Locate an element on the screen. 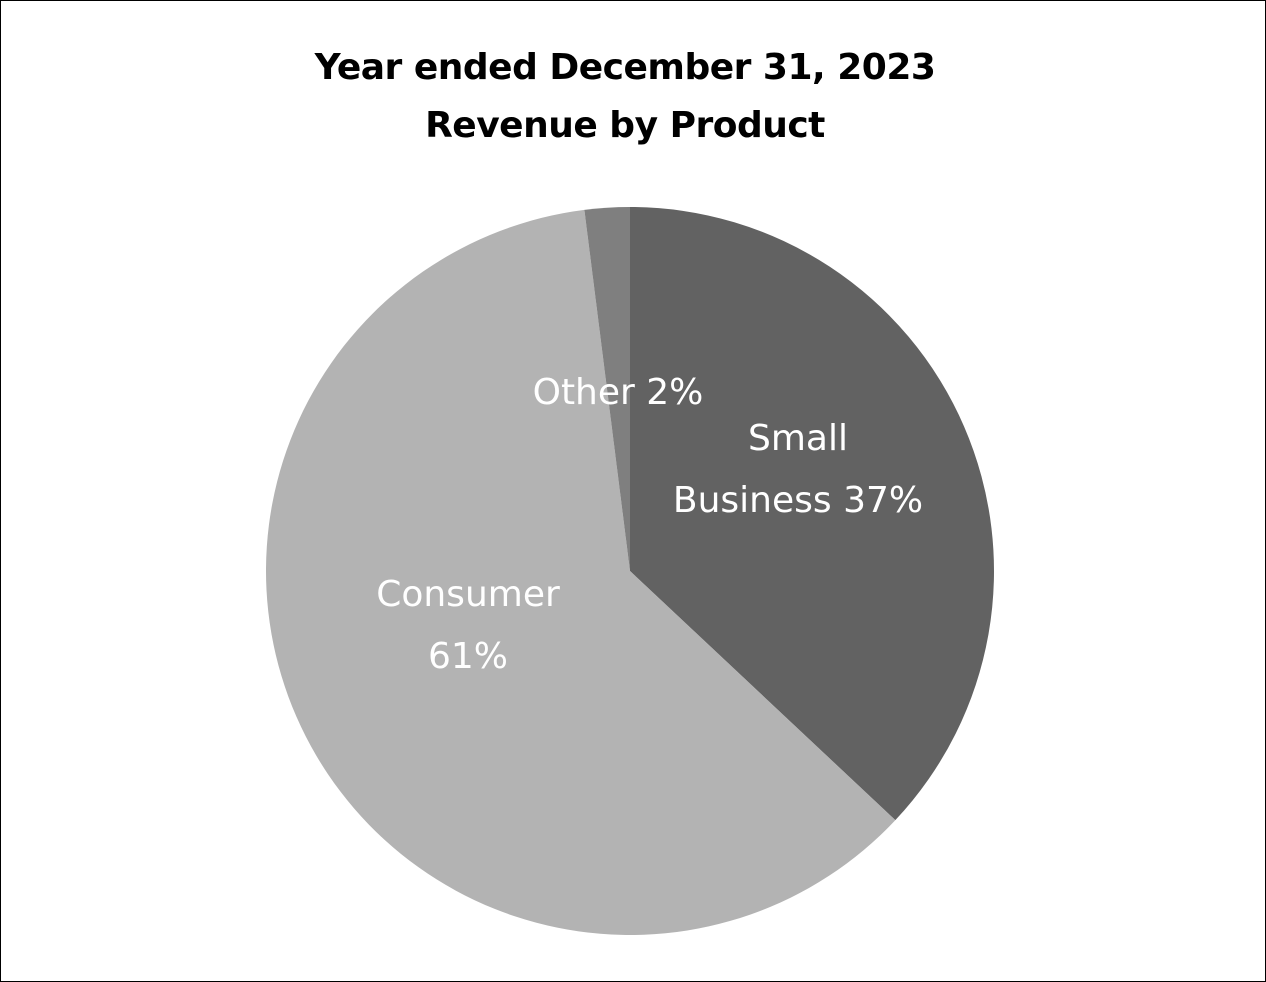 The height and width of the screenshot is (982, 1266). chart-title-line-1: Year ended December 31, 2023 is located at coordinates (625, 67).